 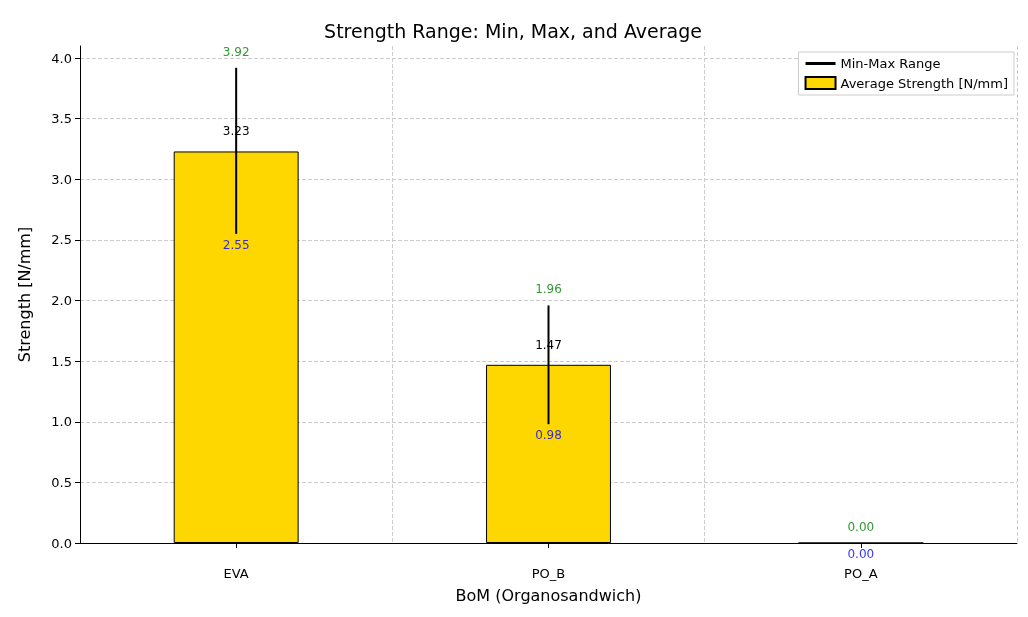 What do you see at coordinates (61, 482) in the screenshot?
I see `y-tick-label: 0.5` at bounding box center [61, 482].